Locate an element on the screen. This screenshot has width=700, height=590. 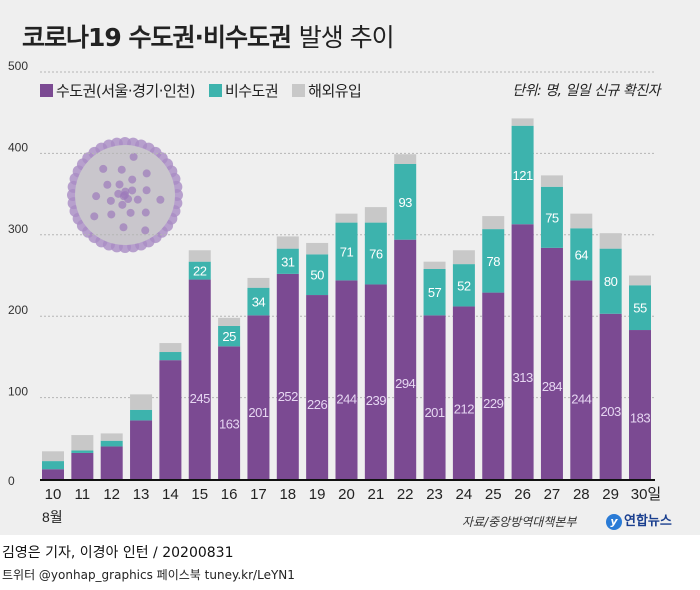
x-tick-label: 16 is located at coordinates (229, 494).